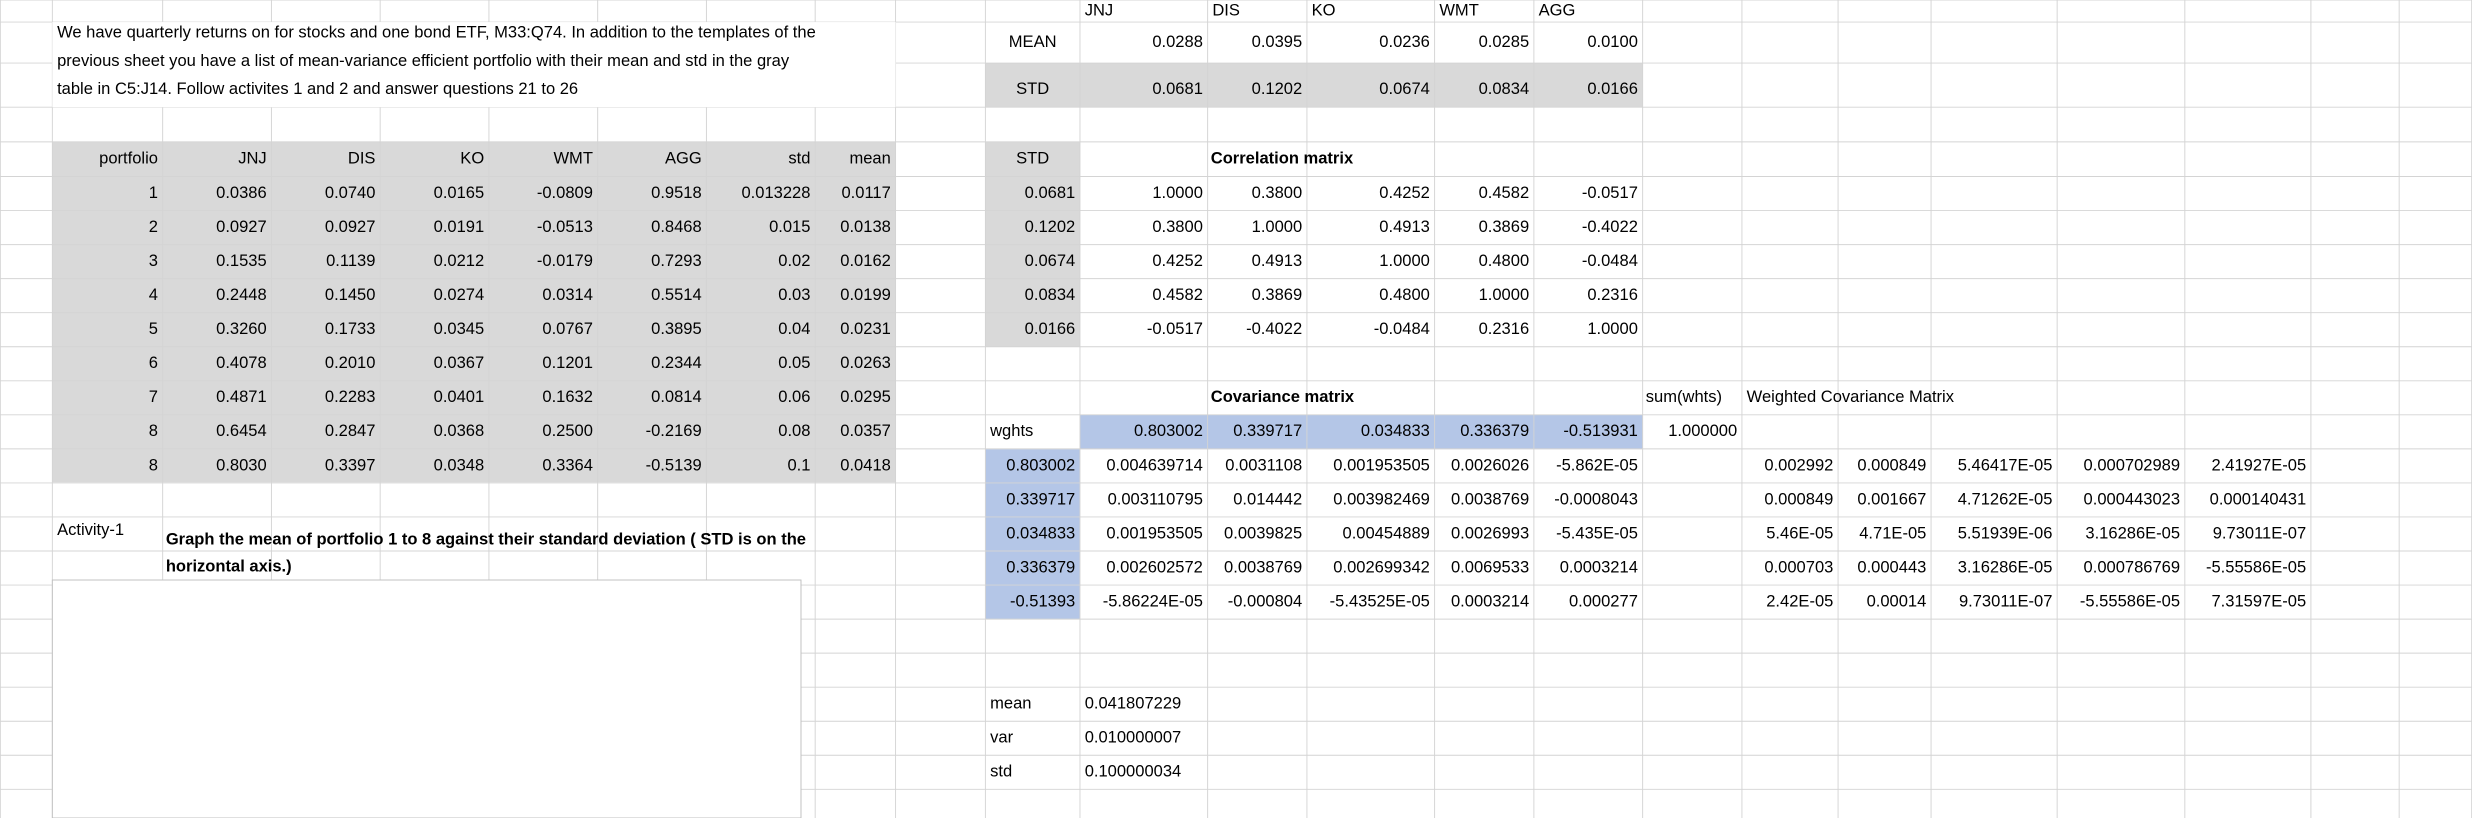 The height and width of the screenshot is (818, 2472). What do you see at coordinates (1490, 464) in the screenshot?
I see `covariance-value: 0.0026026` at bounding box center [1490, 464].